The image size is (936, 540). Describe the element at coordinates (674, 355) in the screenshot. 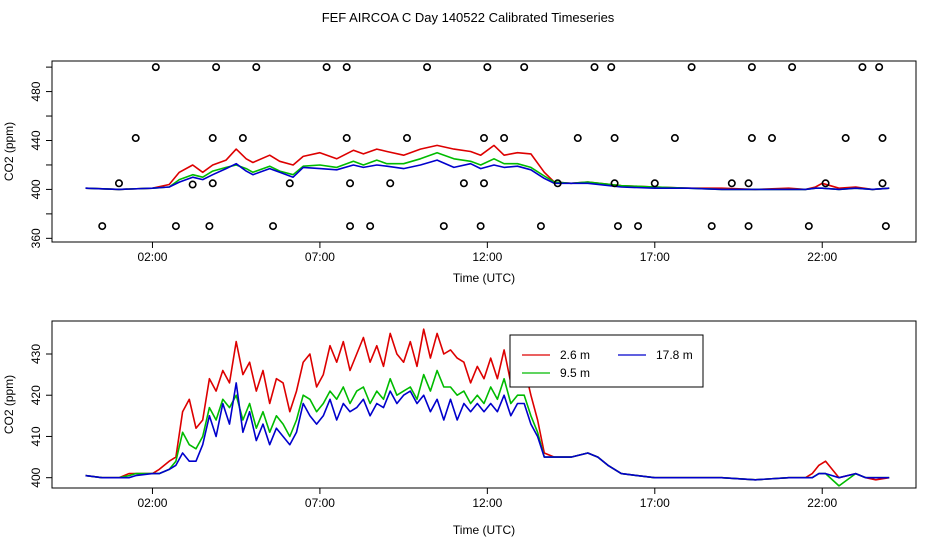

I see `legend-label: 17.8 m` at that location.